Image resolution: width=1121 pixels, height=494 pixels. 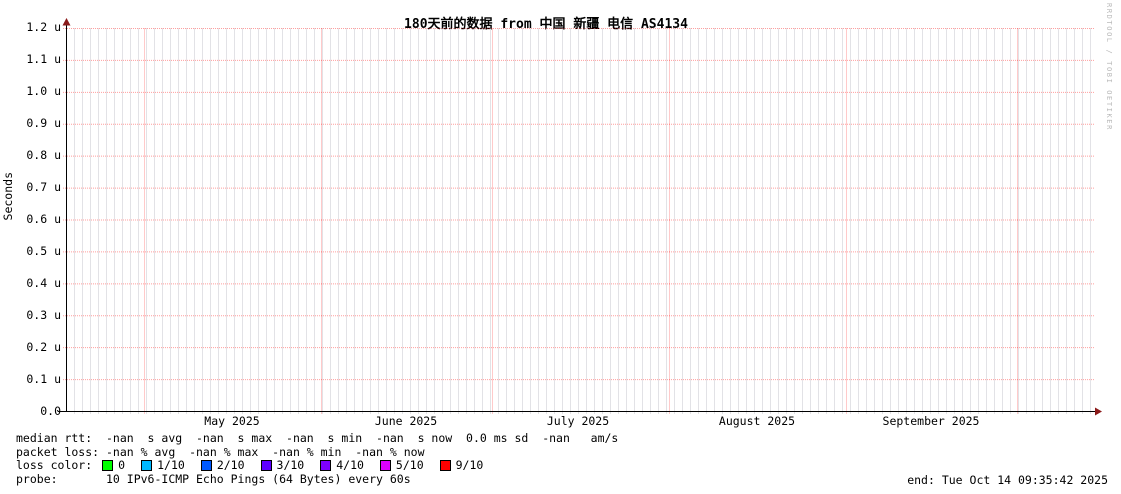 I want to click on loss-color-value: 4/10, so click(x=350, y=465).